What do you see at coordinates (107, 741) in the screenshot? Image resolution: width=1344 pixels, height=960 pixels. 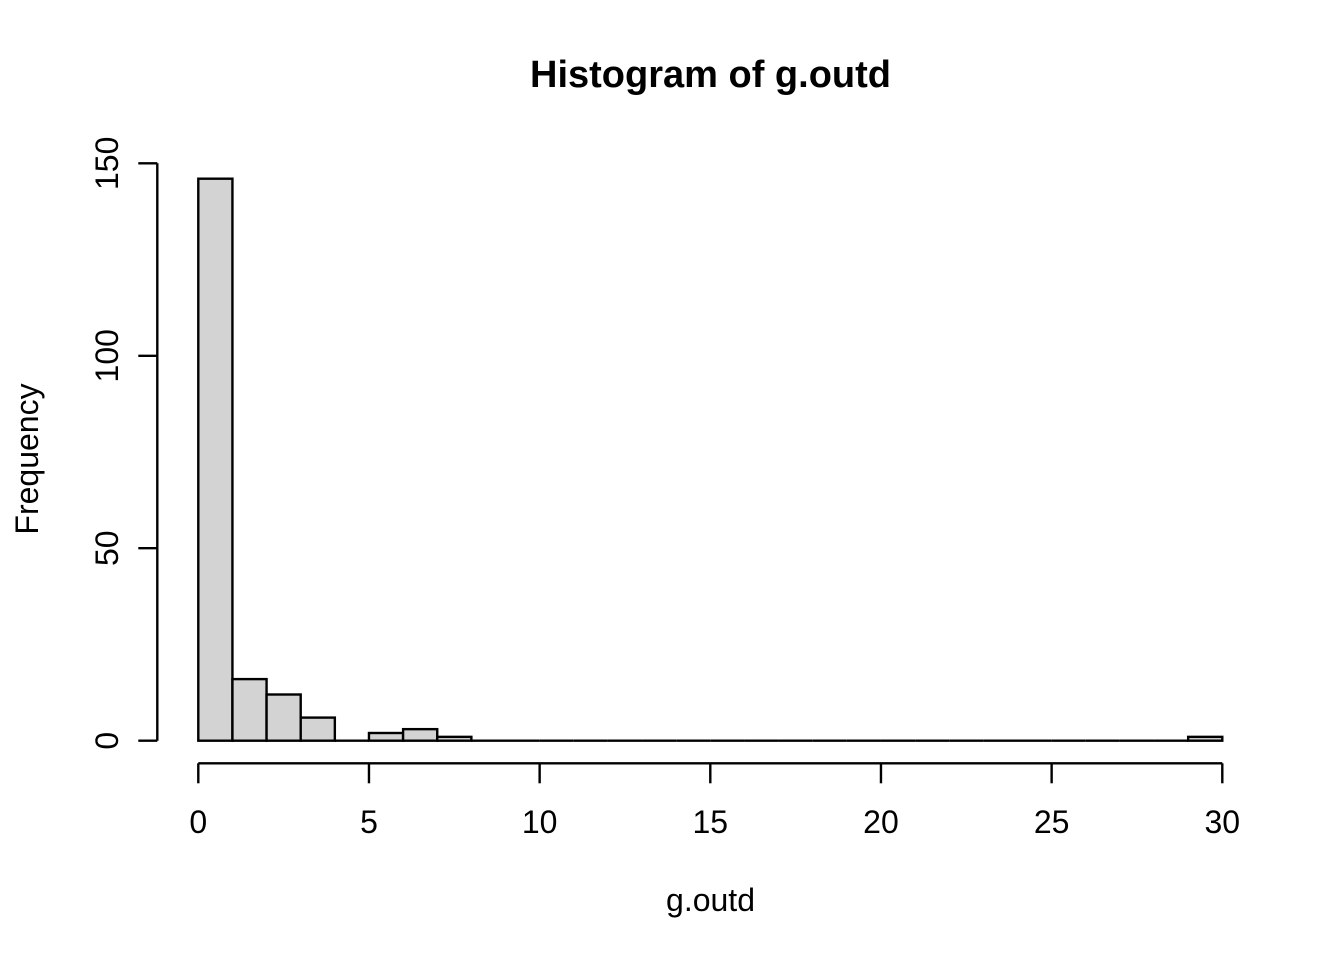 I see `y-tick-label: 0` at bounding box center [107, 741].